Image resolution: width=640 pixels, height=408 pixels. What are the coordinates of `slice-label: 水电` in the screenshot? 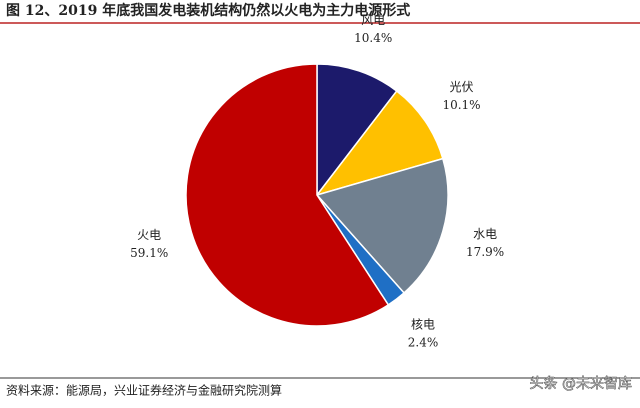 It's located at (485, 234).